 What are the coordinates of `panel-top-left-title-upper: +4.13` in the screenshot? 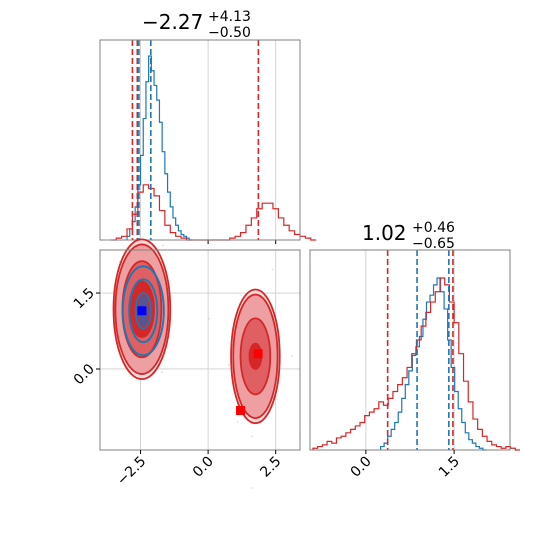 It's located at (229, 17).